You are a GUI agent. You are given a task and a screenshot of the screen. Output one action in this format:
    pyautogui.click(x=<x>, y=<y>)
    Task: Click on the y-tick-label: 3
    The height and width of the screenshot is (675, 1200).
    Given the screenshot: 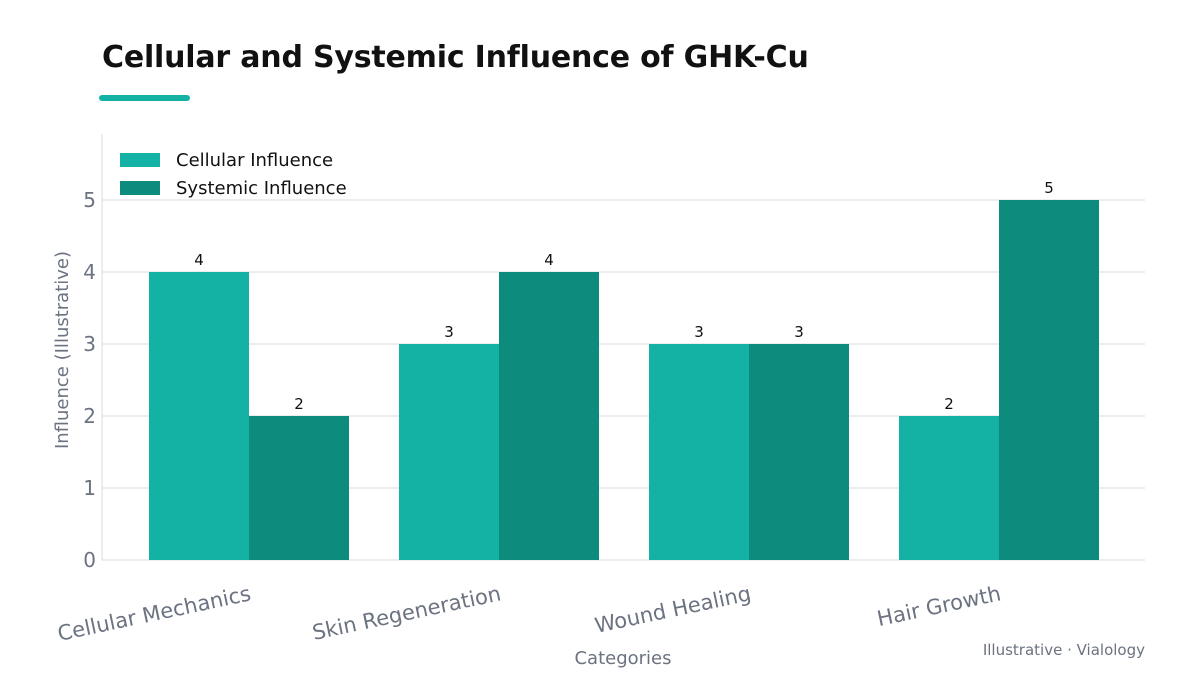 What is the action you would take?
    pyautogui.click(x=89, y=344)
    